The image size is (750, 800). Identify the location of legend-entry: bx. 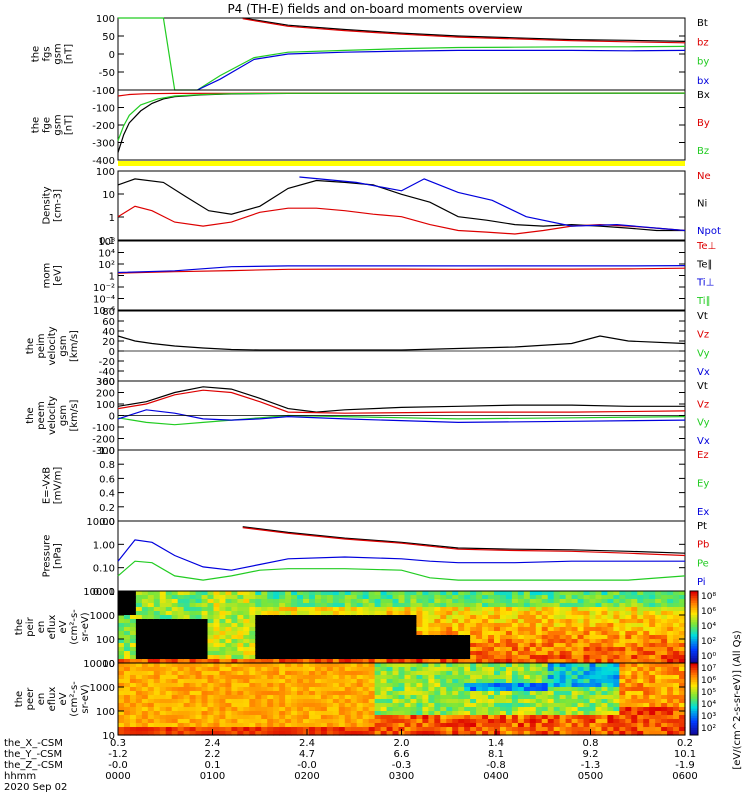
(703, 81).